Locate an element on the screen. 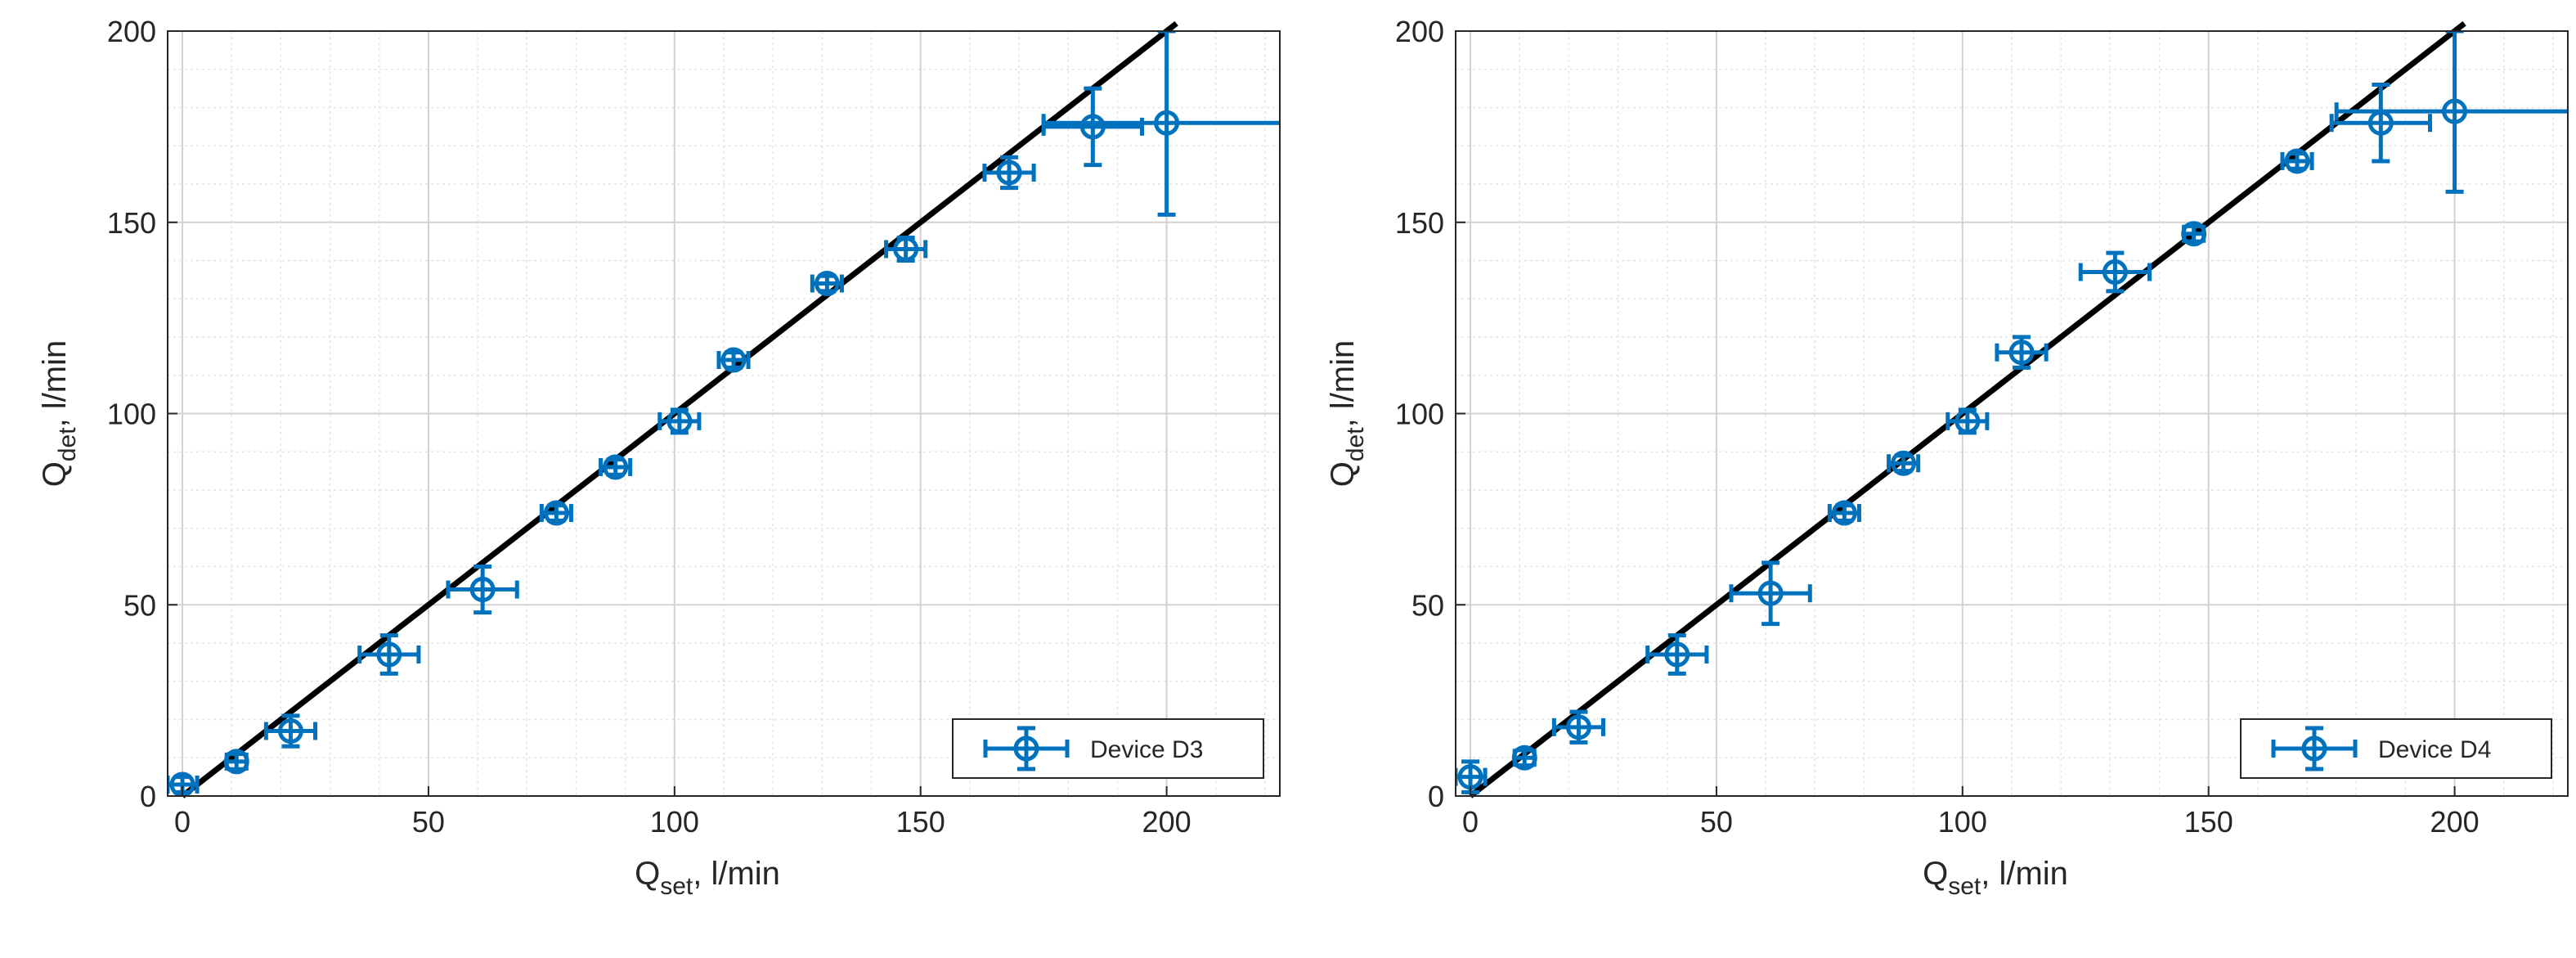 The height and width of the screenshot is (958, 2576). legend-label: Device D4 is located at coordinates (2434, 749).